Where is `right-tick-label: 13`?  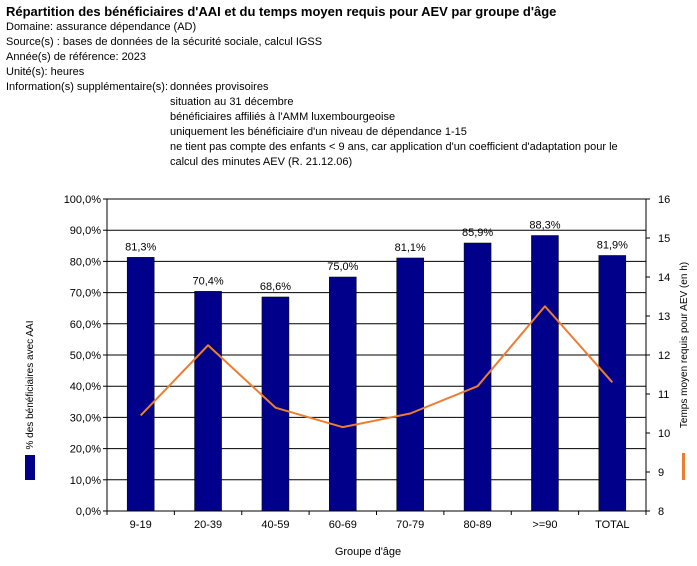
right-tick-label: 13 is located at coordinates (664, 317).